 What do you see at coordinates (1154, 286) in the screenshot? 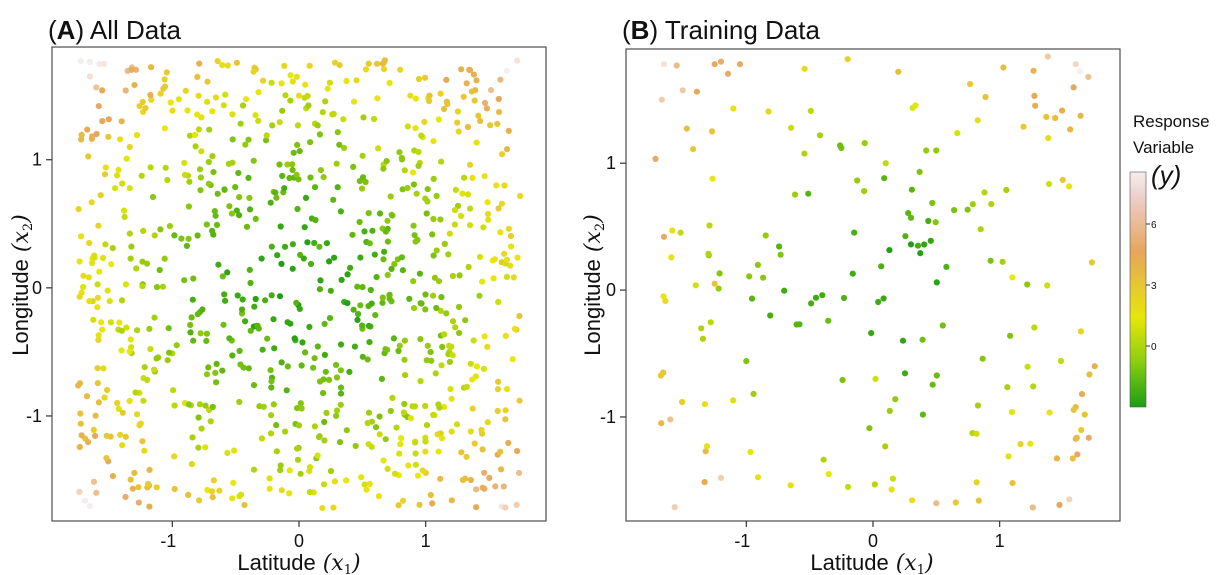
I see `legend-tick-label-3: 3` at bounding box center [1154, 286].